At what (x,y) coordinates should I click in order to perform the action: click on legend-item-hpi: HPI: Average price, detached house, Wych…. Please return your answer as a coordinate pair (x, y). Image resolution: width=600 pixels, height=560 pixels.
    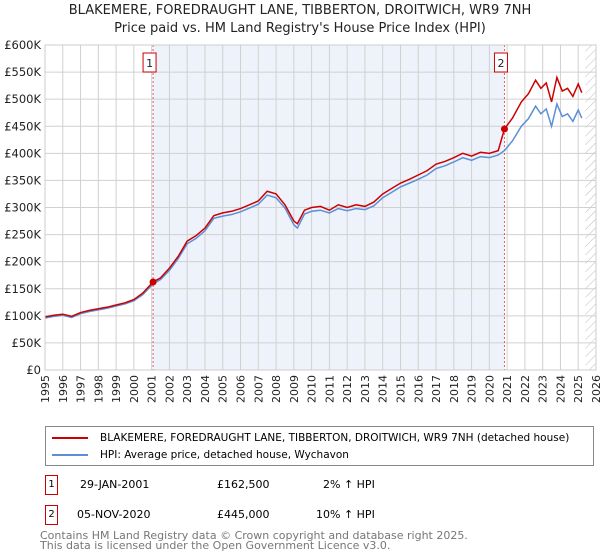
    Looking at the image, I should click on (200, 455).